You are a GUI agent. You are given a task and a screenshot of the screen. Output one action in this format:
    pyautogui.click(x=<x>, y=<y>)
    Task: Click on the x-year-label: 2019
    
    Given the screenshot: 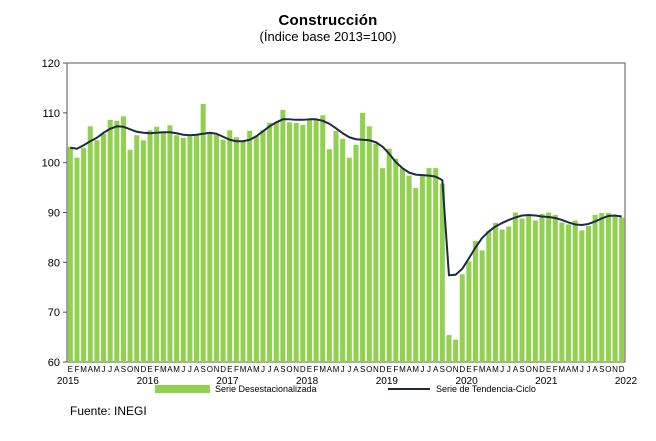 What is the action you would take?
    pyautogui.click(x=387, y=381)
    